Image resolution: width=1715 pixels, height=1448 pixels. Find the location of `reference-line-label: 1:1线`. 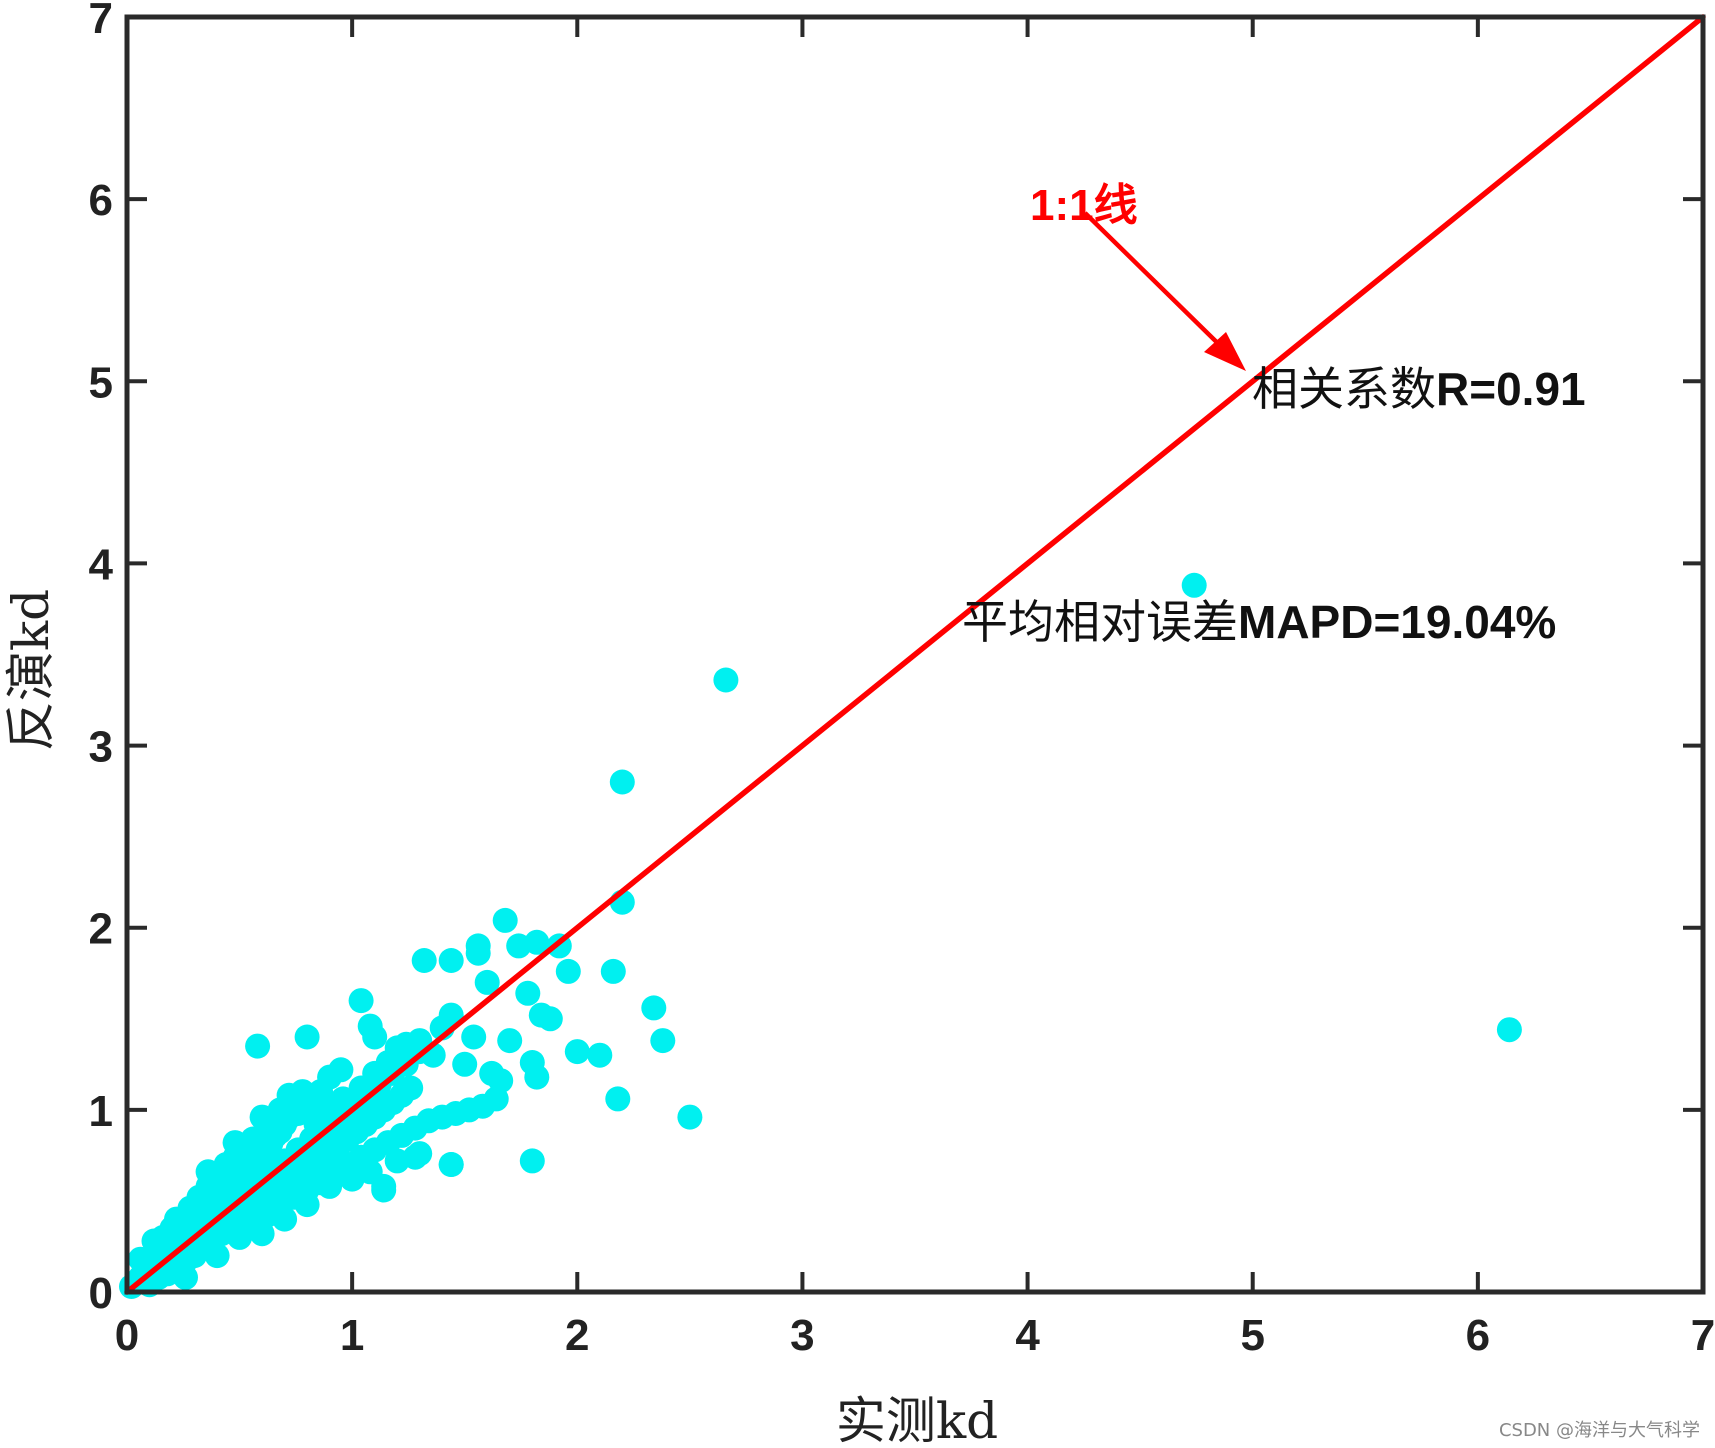

reference-line-label: 1:1线 is located at coordinates (1084, 205).